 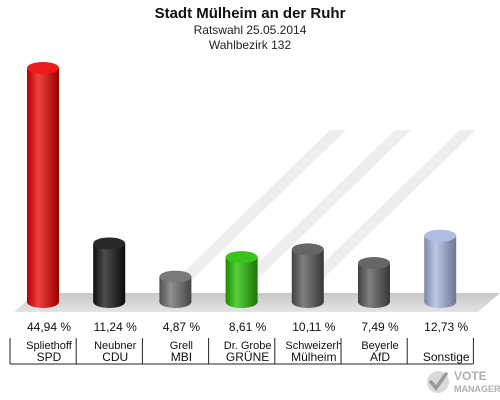 I want to click on chart-subtitle-district: Wahlbezirk 132, so click(x=250, y=45).